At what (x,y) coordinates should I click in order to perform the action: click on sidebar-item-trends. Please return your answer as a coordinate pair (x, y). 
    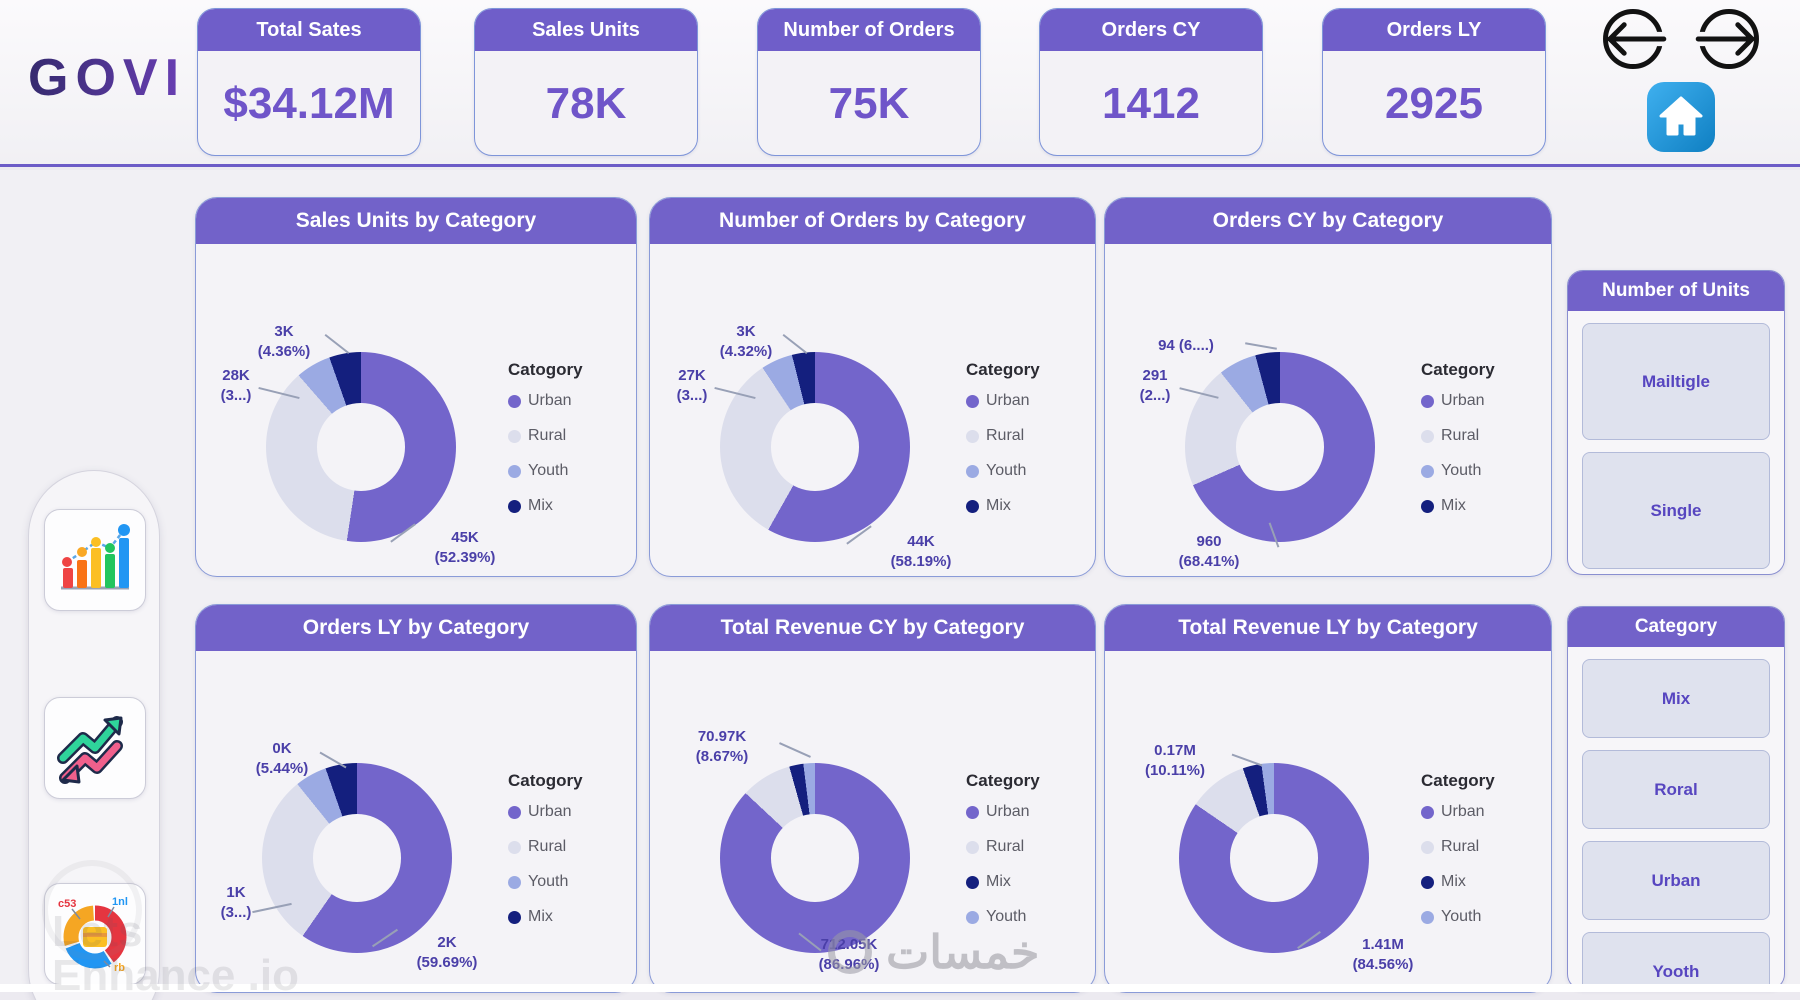
    Looking at the image, I should click on (95, 748).